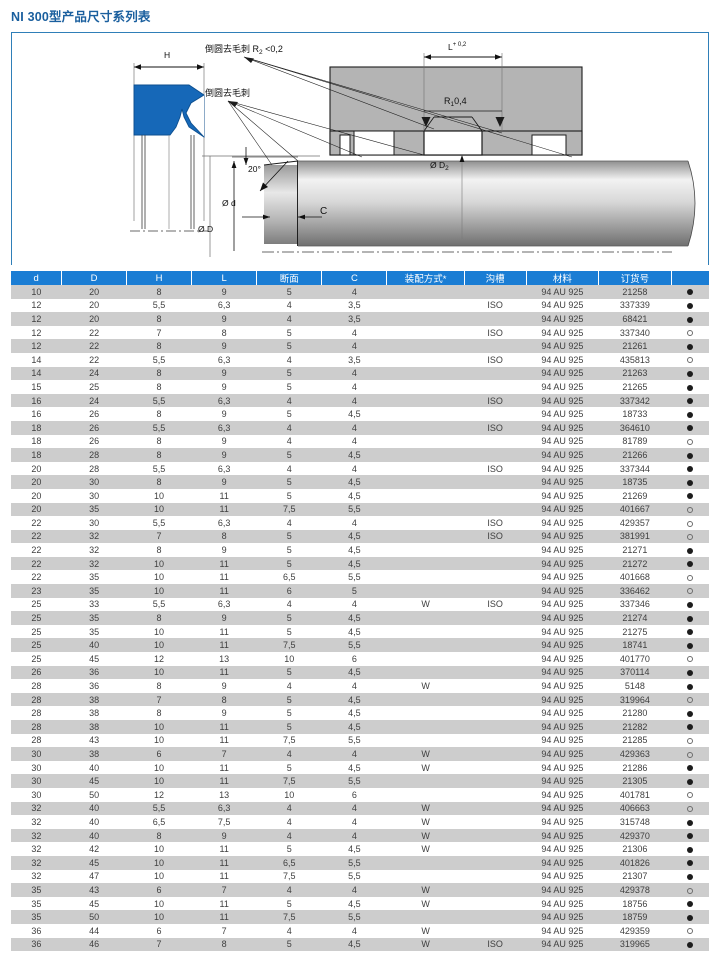  What do you see at coordinates (360, 346) in the screenshot?
I see `table-row: 12 22 8 9 5 4 94 AU 925 21261` at bounding box center [360, 346].